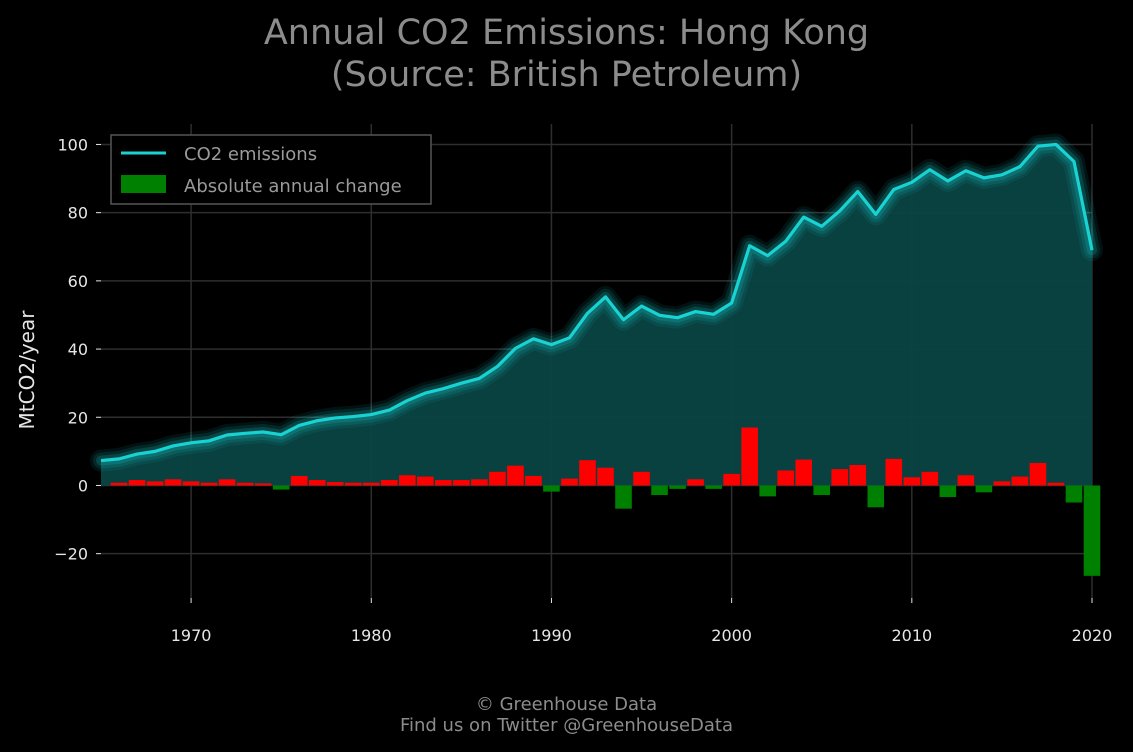  What do you see at coordinates (642, 621) in the screenshot?
I see `x-axis-ticks: 1970 1980 1990 2000 2010 2020` at bounding box center [642, 621].